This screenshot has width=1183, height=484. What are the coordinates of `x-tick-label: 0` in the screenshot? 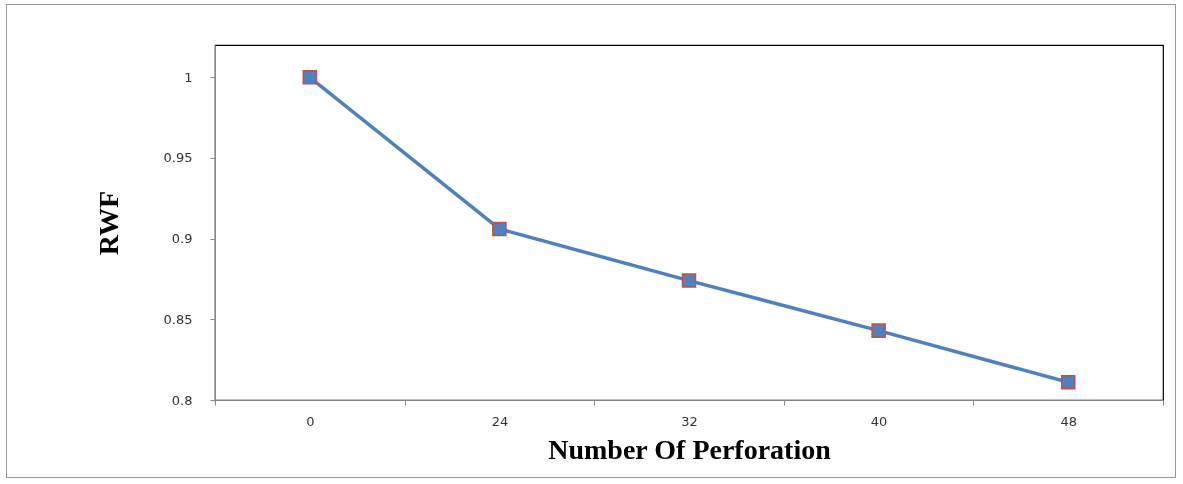 It's located at (310, 421).